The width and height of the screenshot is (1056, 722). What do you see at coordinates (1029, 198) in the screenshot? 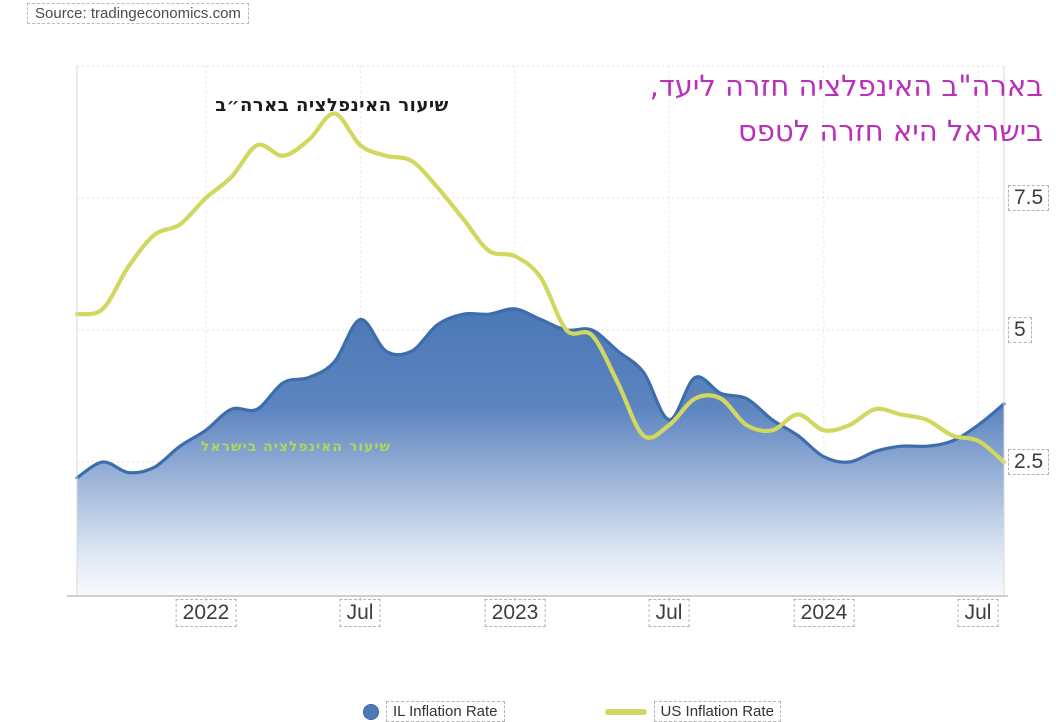
I see `y-axis-tick-label: 7.5` at bounding box center [1029, 198].